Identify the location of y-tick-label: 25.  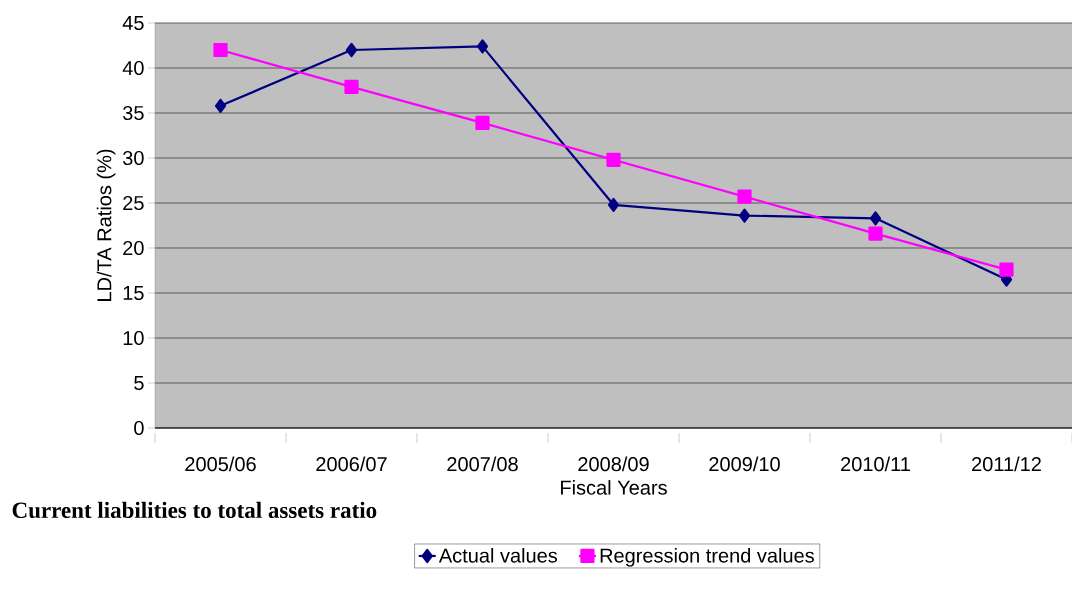
(133, 203).